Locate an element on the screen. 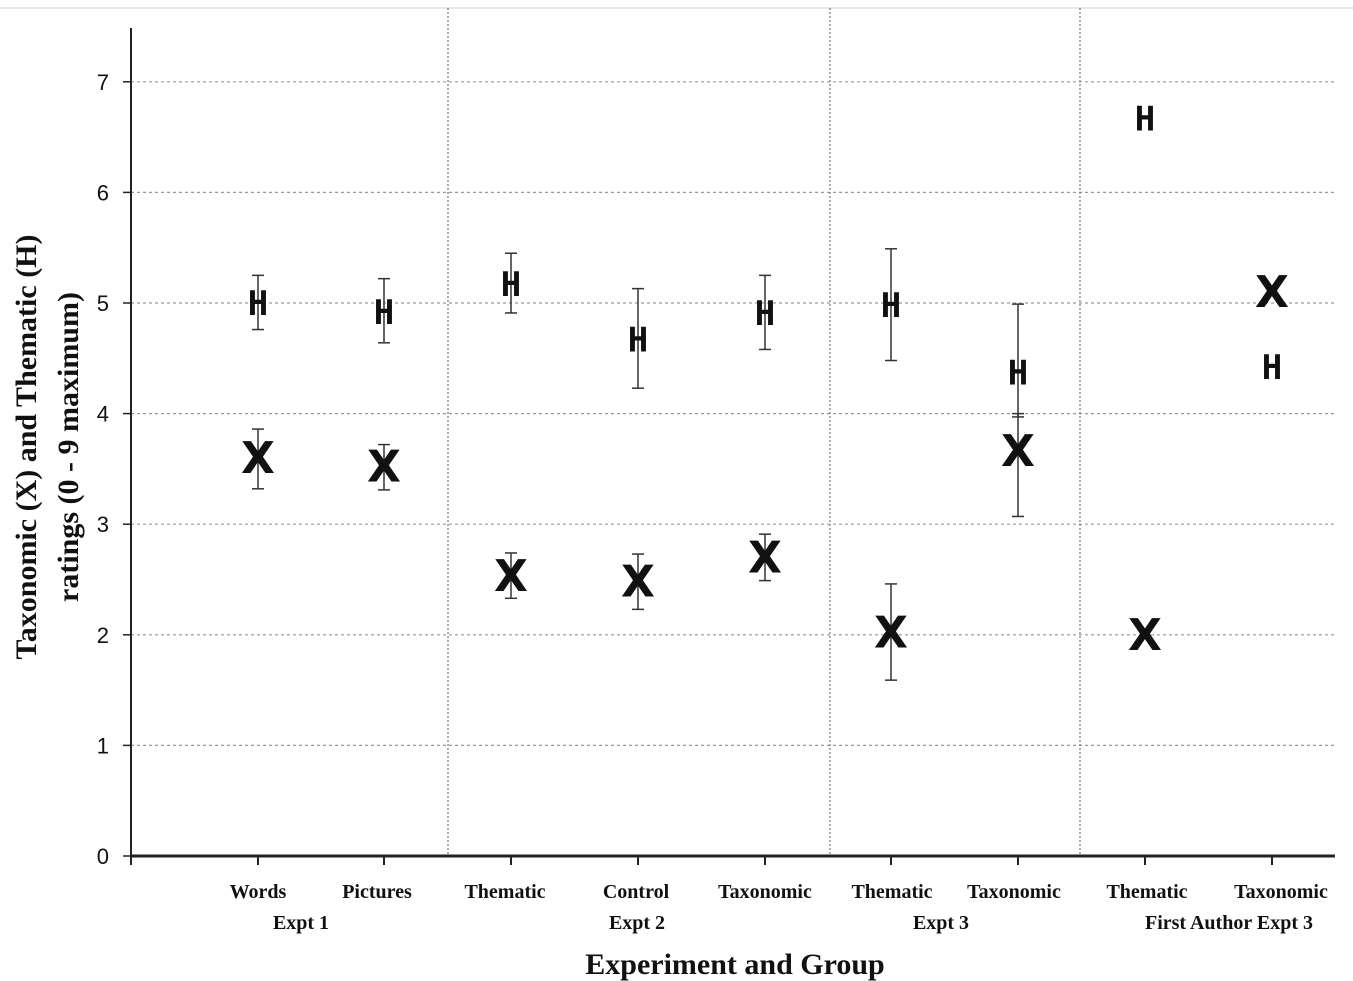 The width and height of the screenshot is (1353, 981). y-tick-labels: 0 1 2 3 4 5 6 7 is located at coordinates (103, 469).